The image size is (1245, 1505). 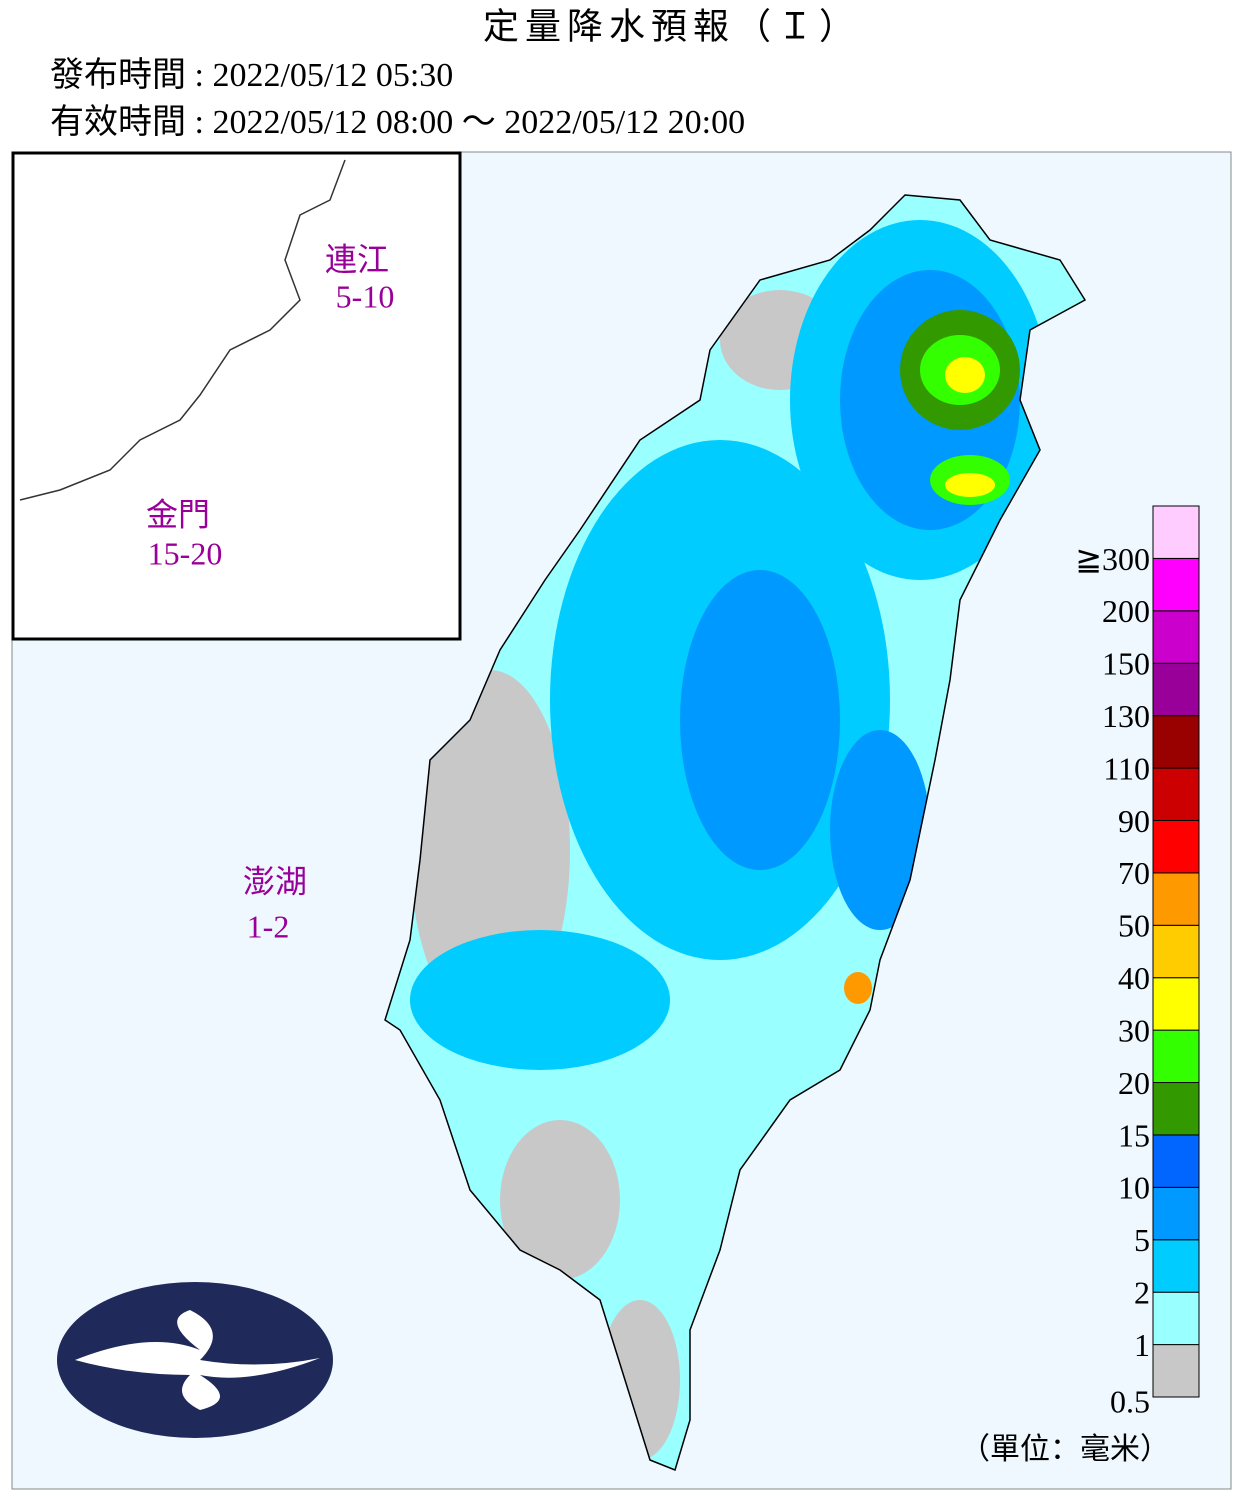 I want to click on legend-label: 0.5, so click(x=1130, y=1401).